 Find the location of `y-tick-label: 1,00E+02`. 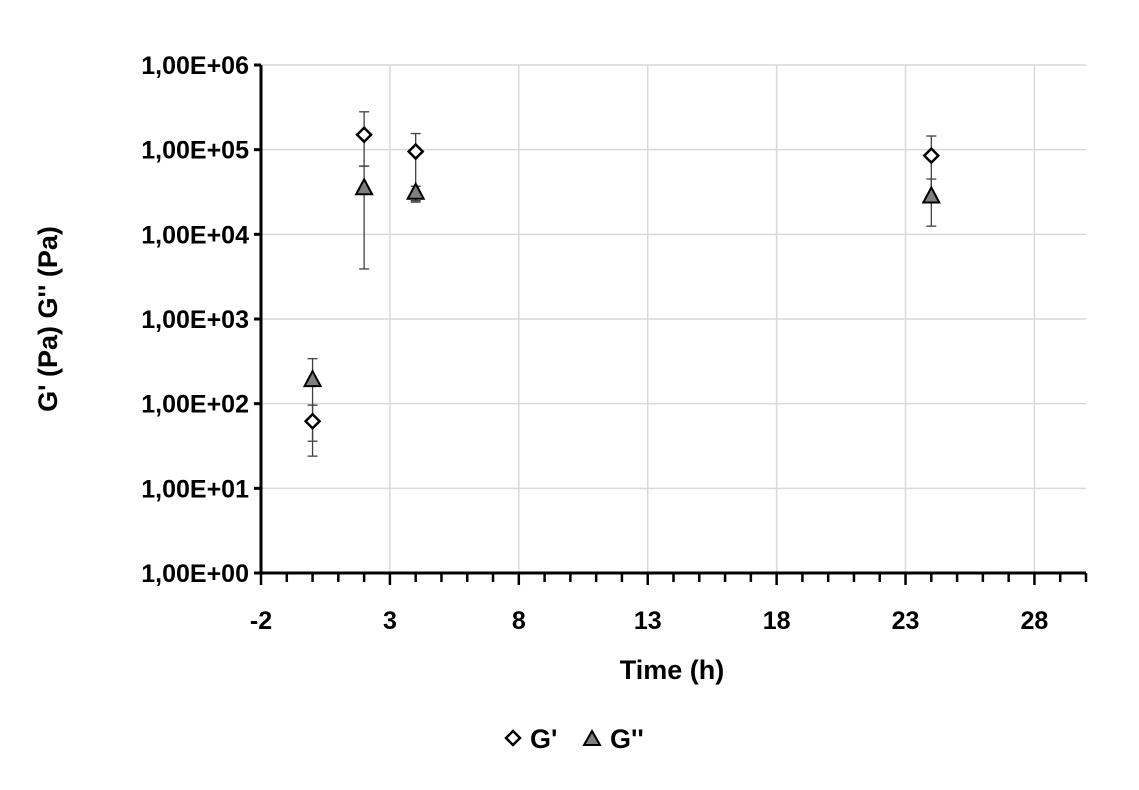

y-tick-label: 1,00E+02 is located at coordinates (195, 405).